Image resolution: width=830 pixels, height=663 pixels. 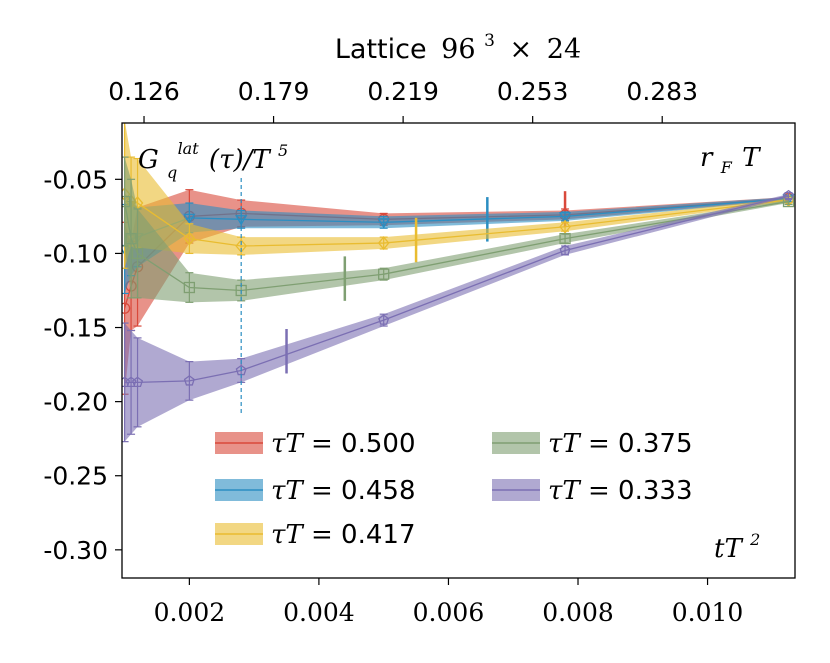 What do you see at coordinates (662, 91) in the screenshot?
I see `top-tick-label-4: 0.283` at bounding box center [662, 91].